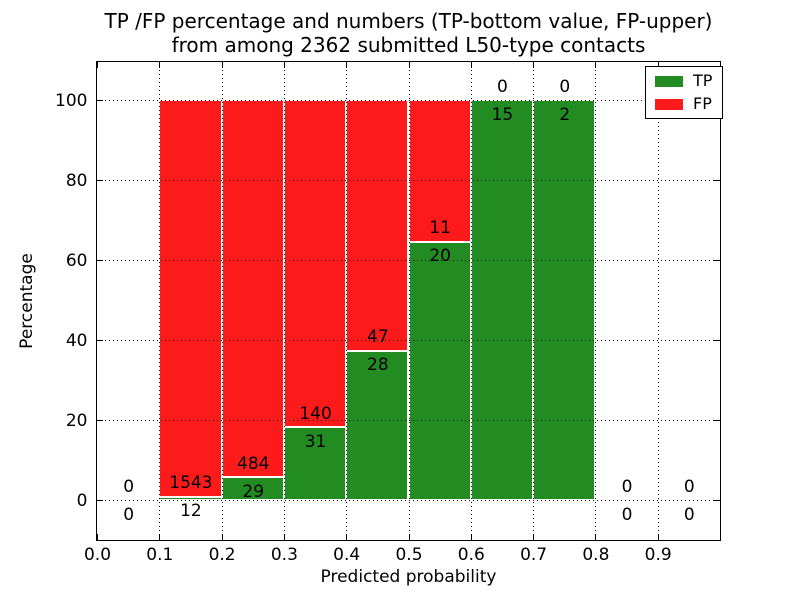 The image size is (800, 600). I want to click on x-tick-label: 0.0, so click(97, 555).